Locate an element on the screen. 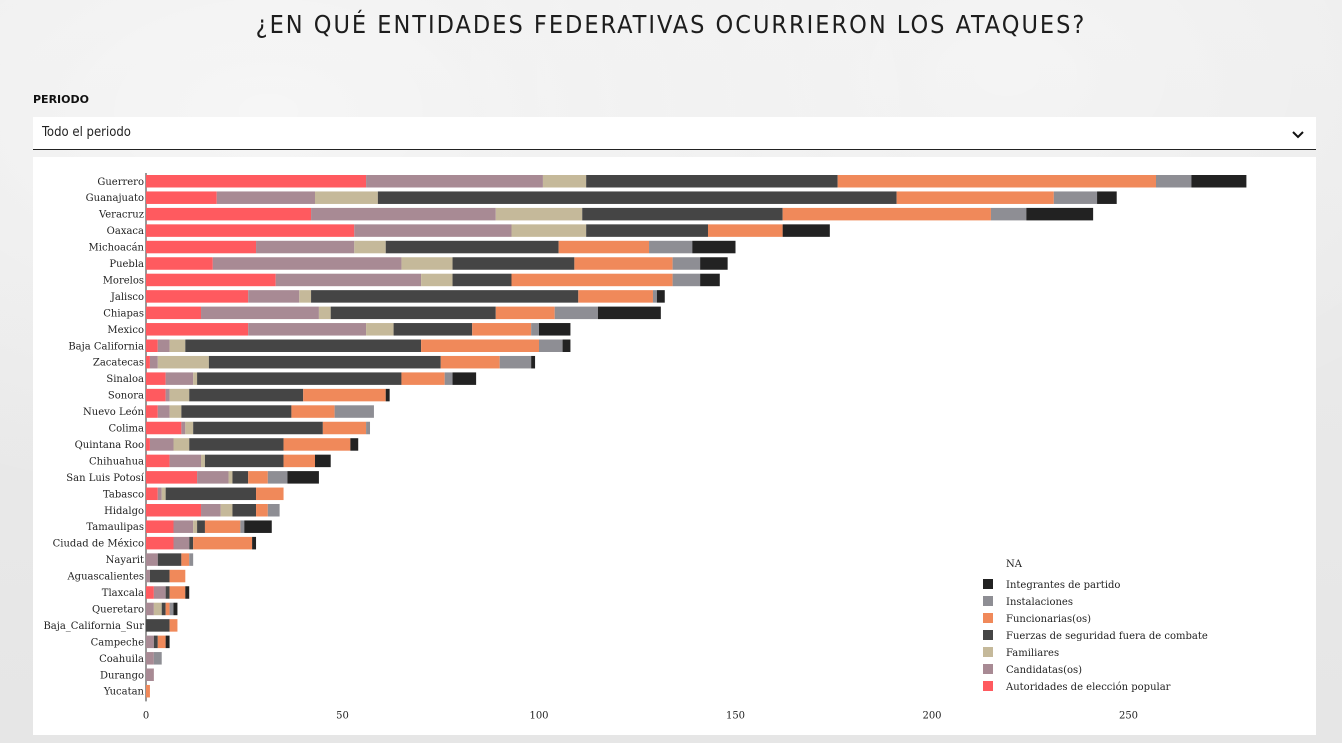 The width and height of the screenshot is (1342, 743). category-label: Chihuahua is located at coordinates (116, 461).